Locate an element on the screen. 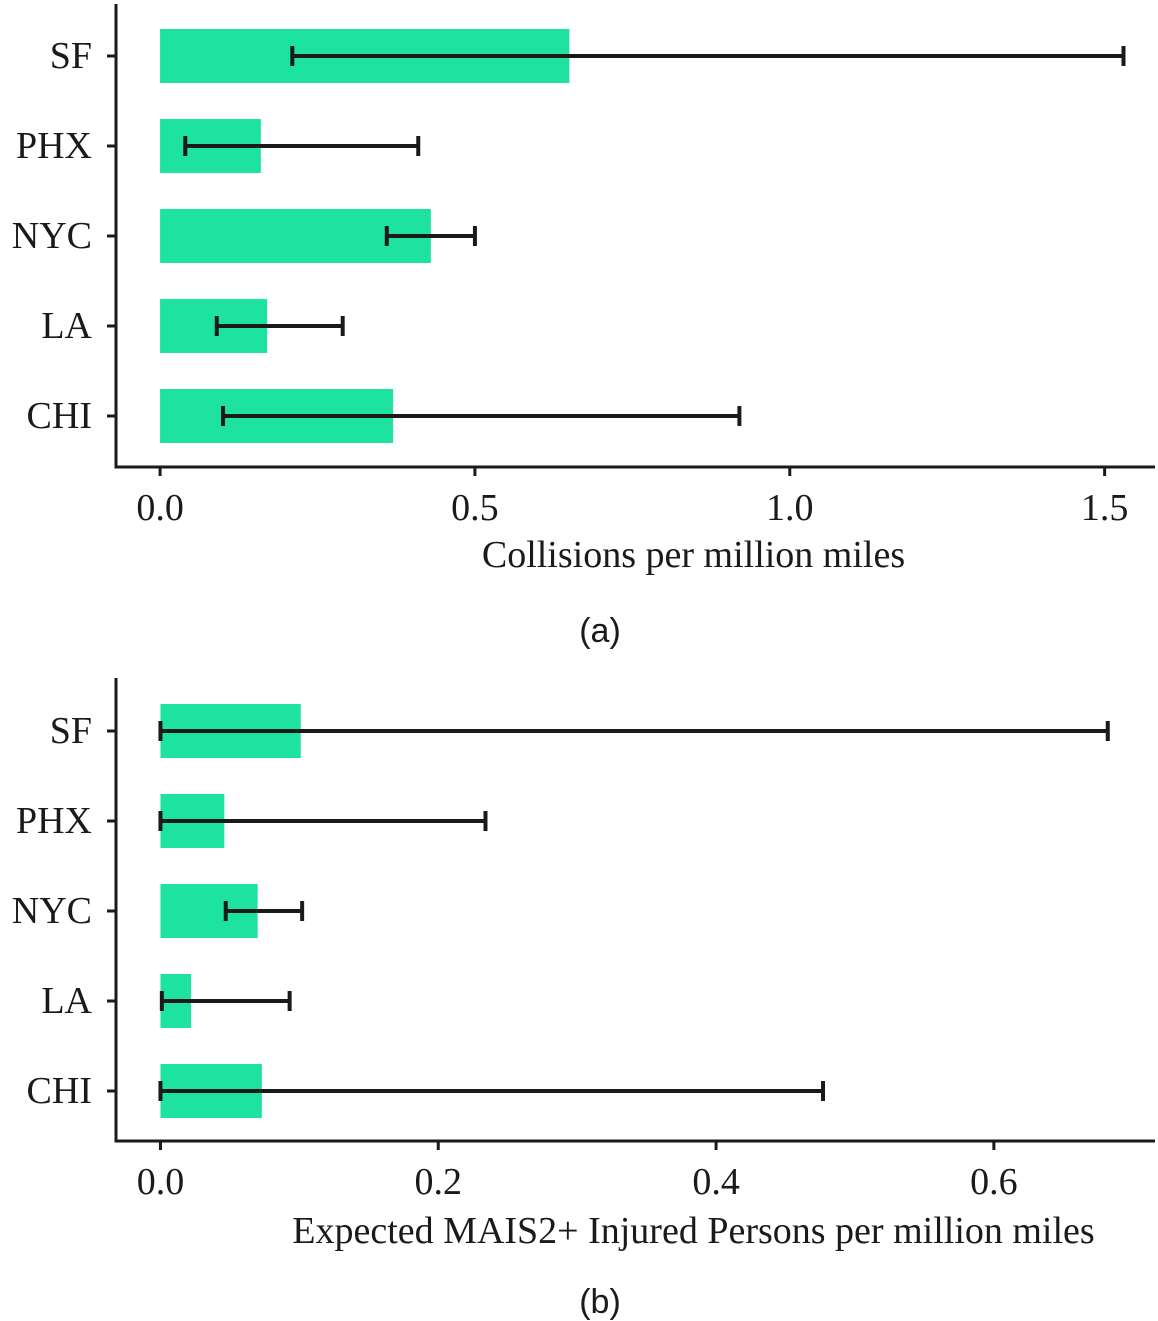  panel-b-xtick-label-2: 0.4 is located at coordinates (716, 1182).